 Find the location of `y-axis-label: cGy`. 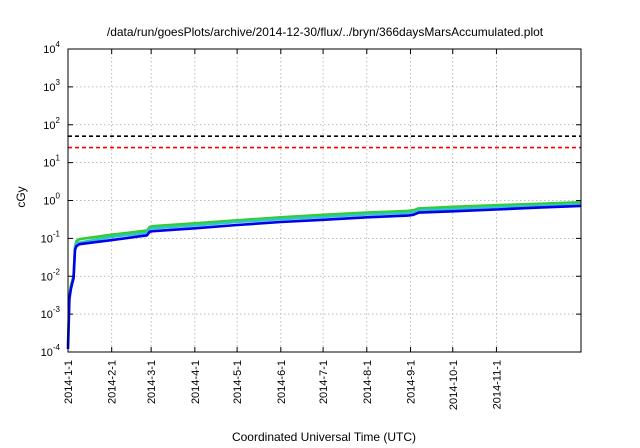

y-axis-label: cGy is located at coordinates (21, 196).